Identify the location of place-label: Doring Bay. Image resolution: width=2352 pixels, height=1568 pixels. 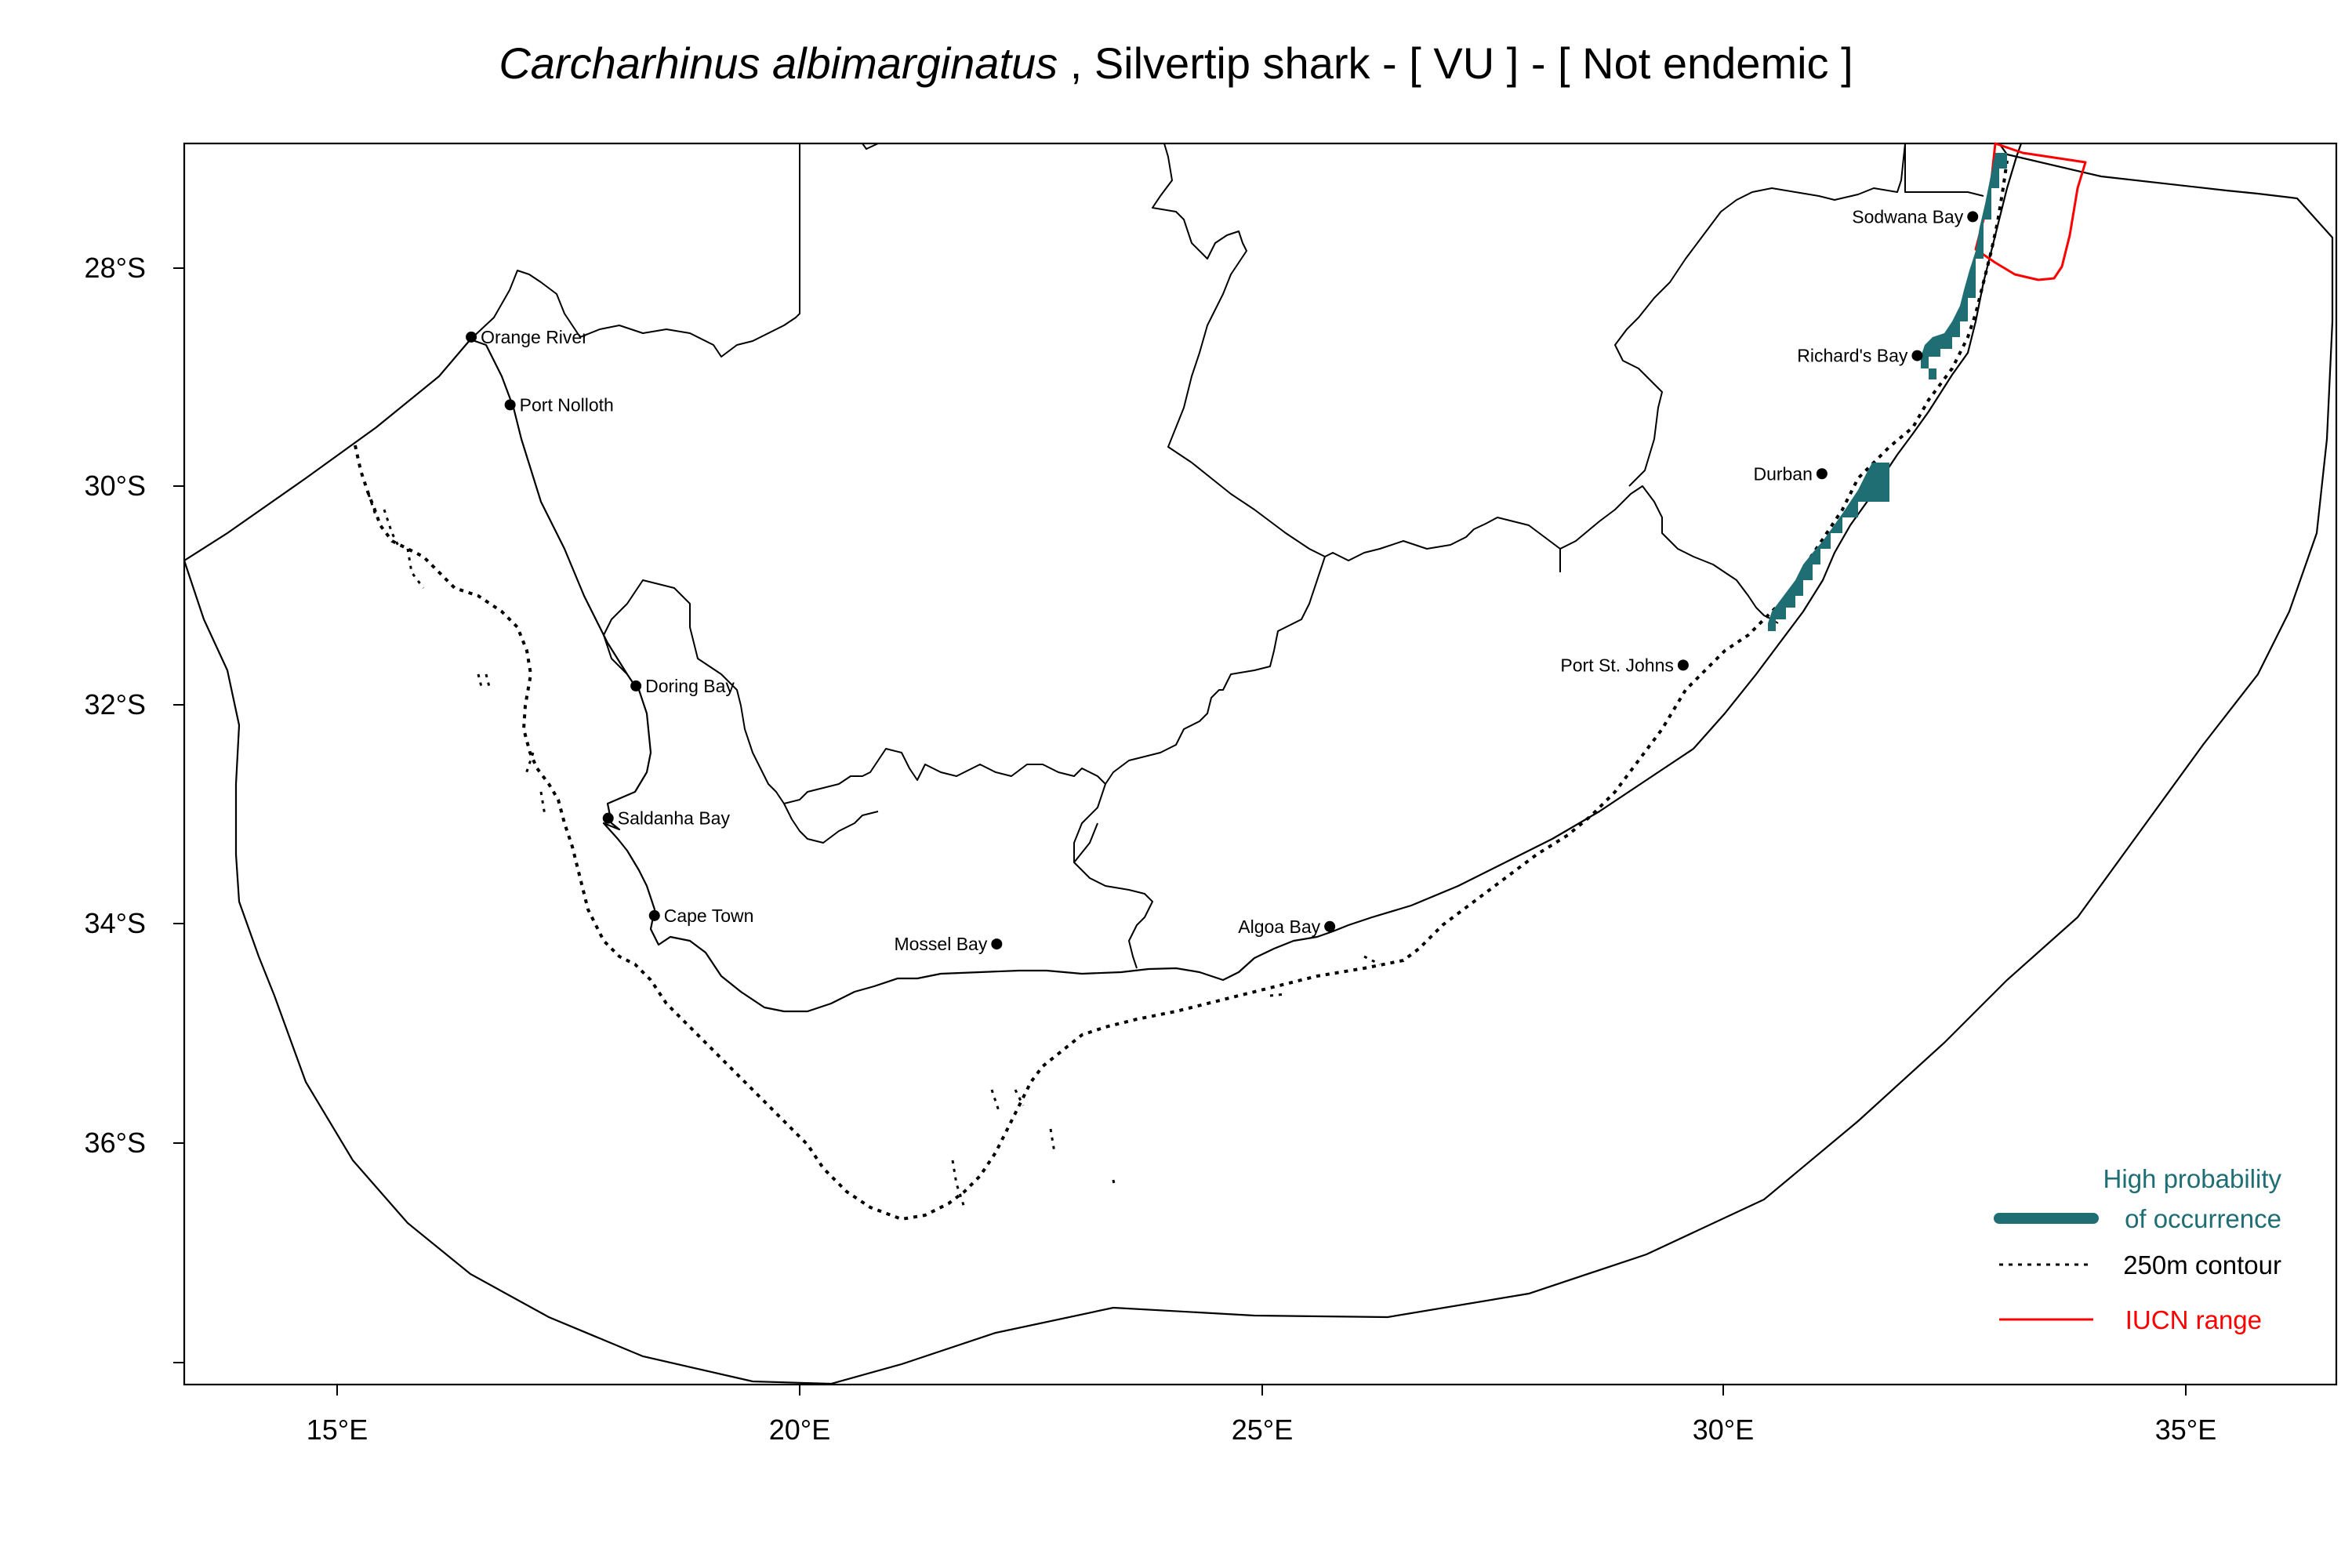
(690, 686).